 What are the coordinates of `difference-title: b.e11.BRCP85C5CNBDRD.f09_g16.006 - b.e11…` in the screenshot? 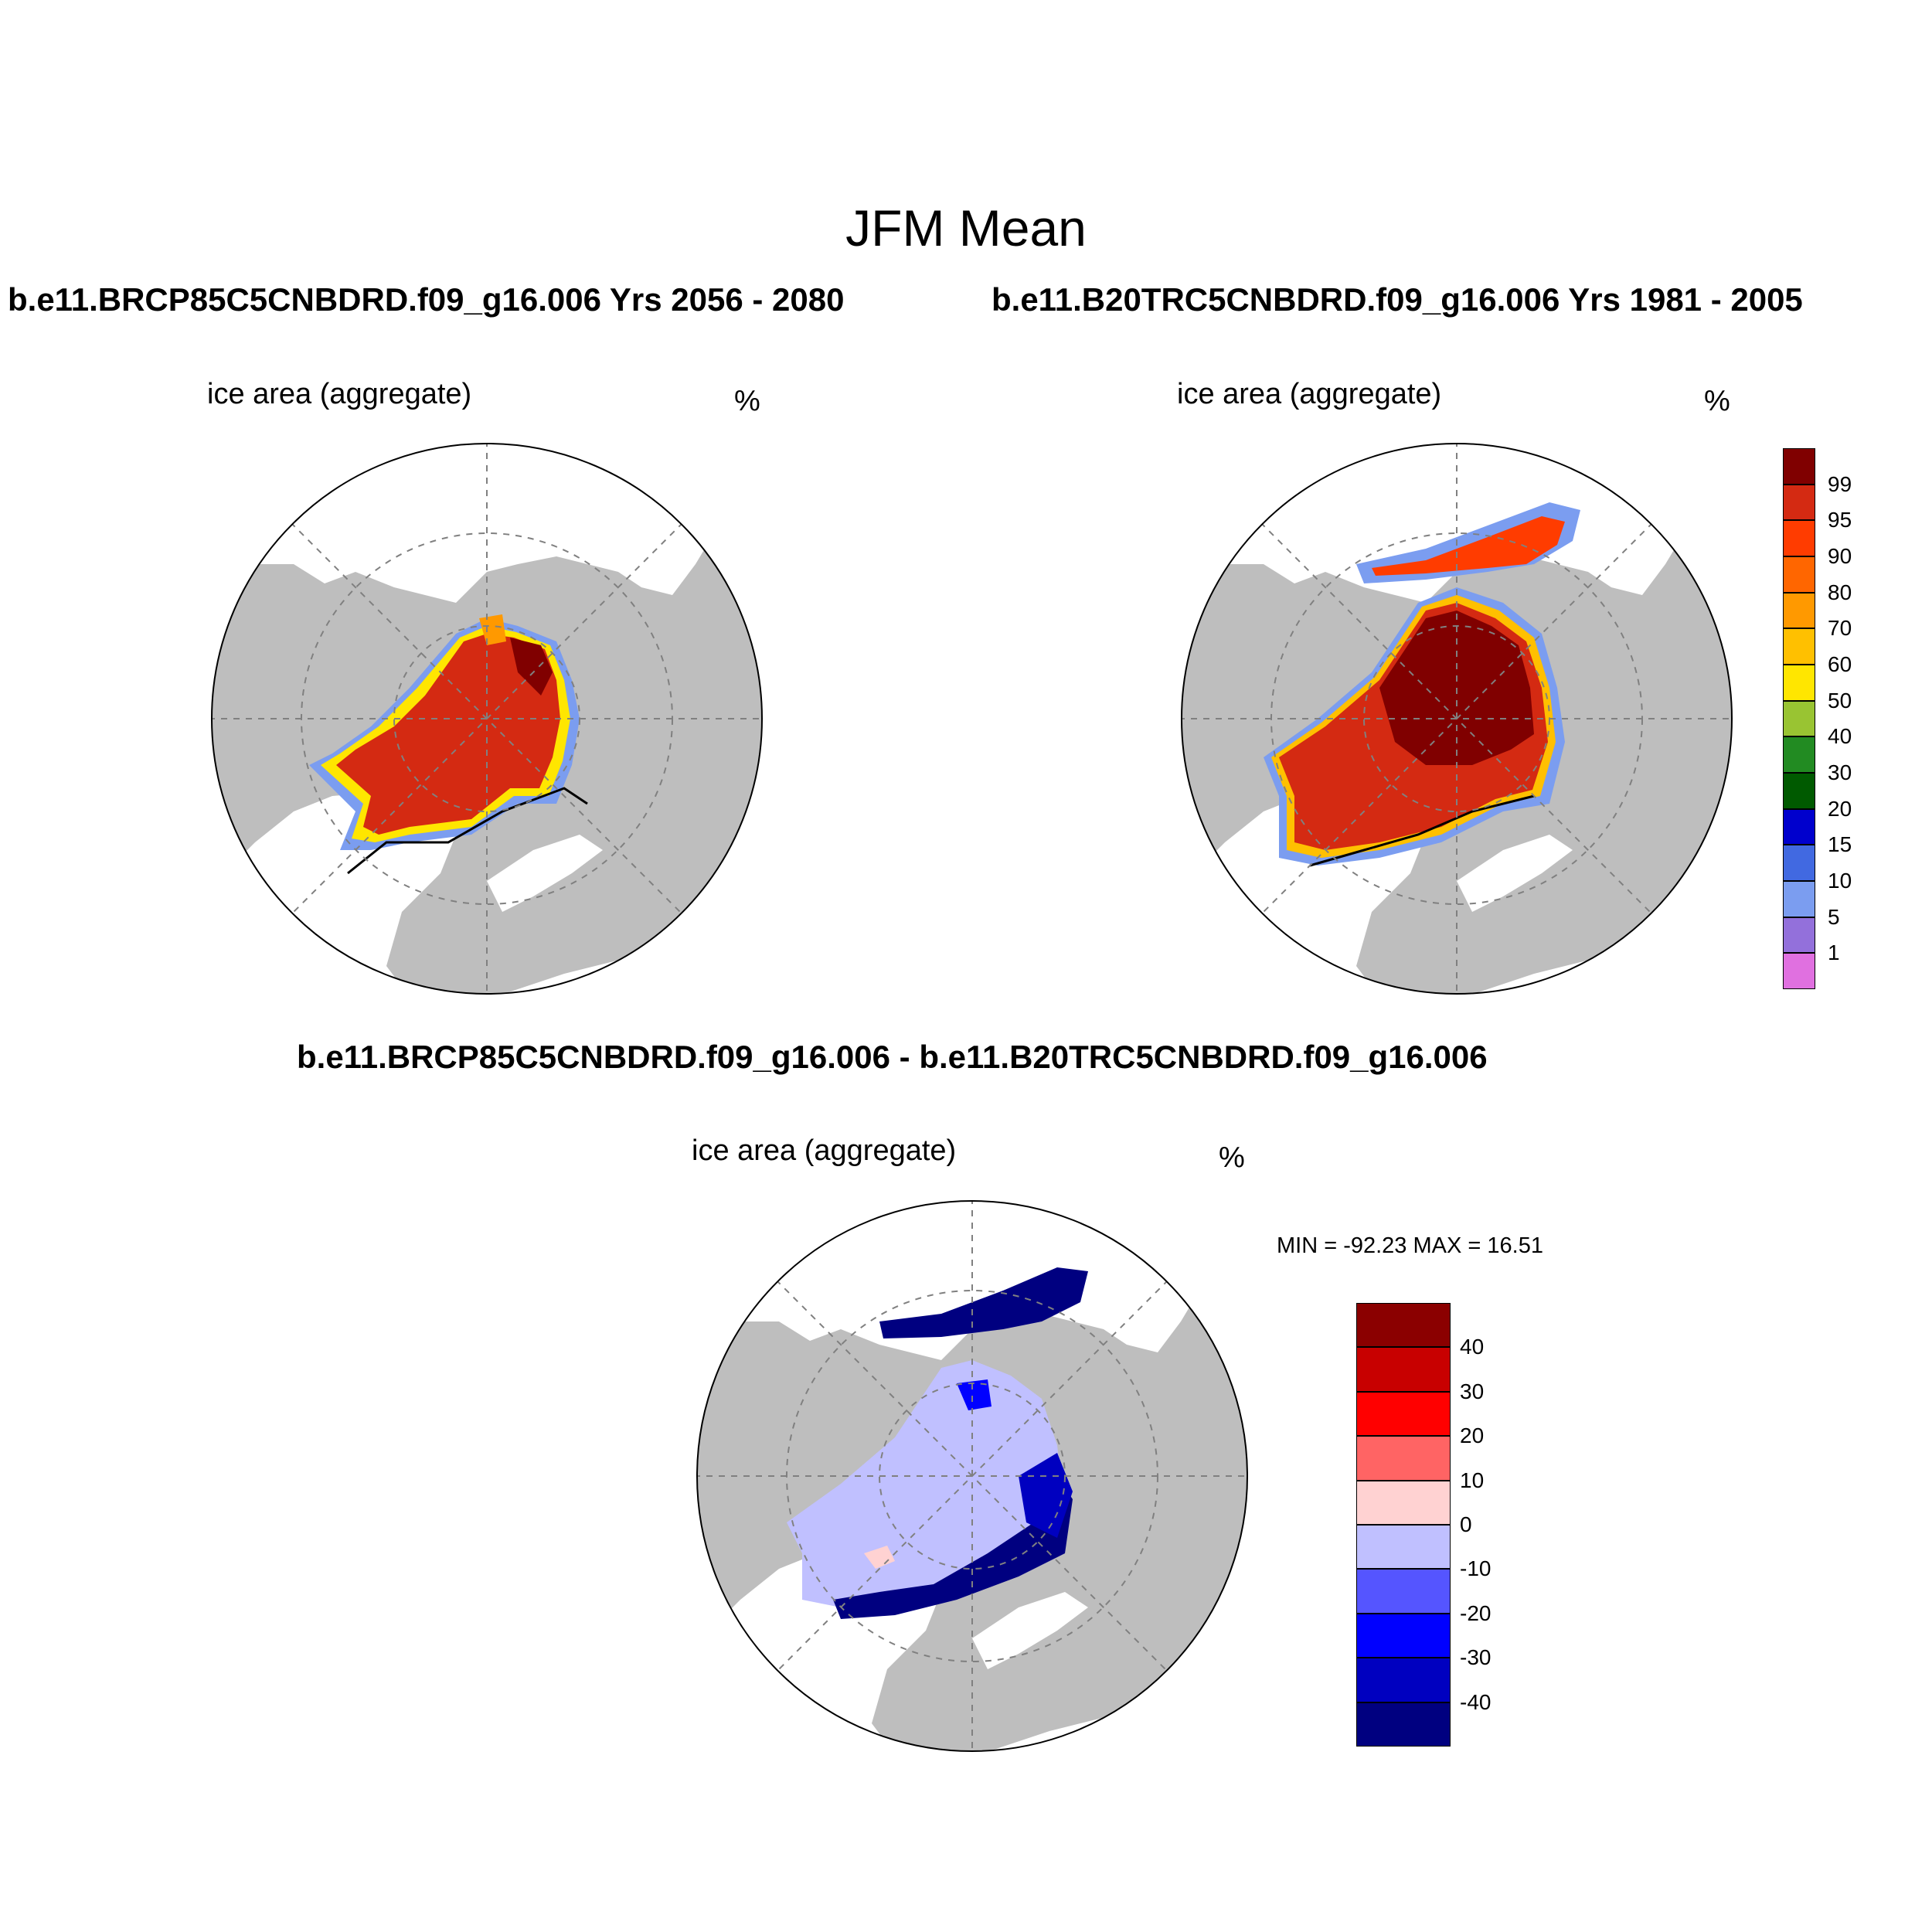 It's located at (892, 1057).